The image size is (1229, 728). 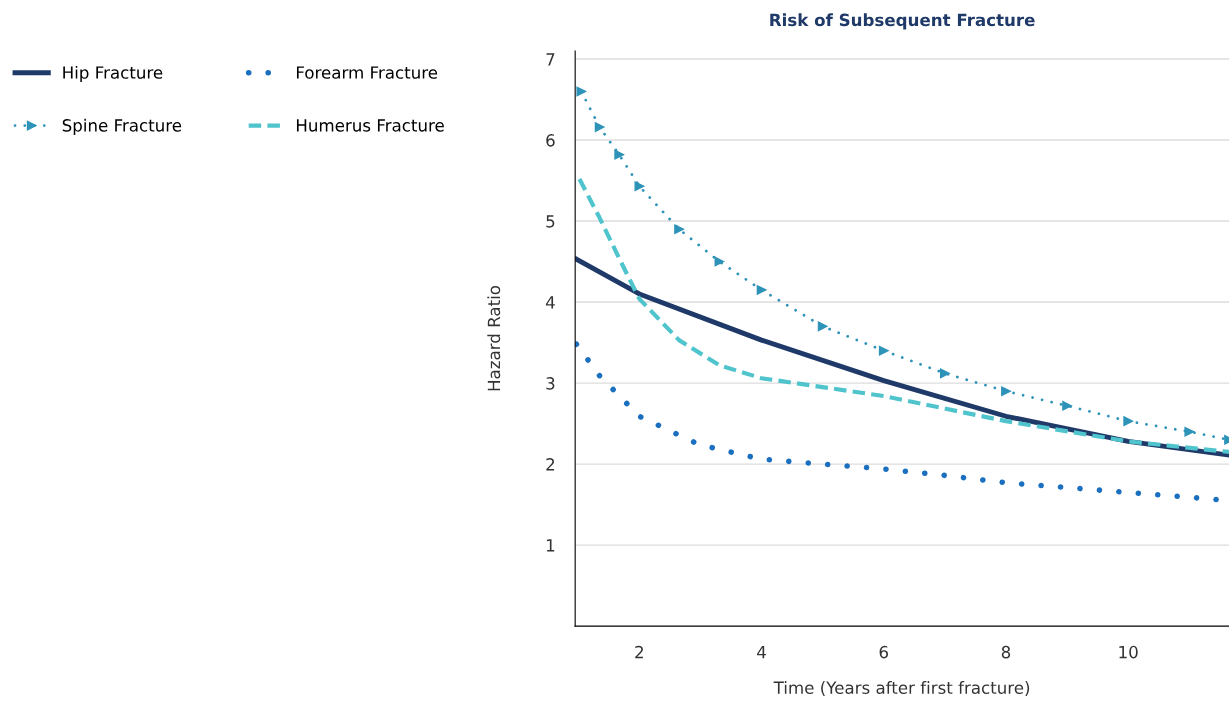 What do you see at coordinates (1128, 652) in the screenshot?
I see `x-tick-label: 10` at bounding box center [1128, 652].